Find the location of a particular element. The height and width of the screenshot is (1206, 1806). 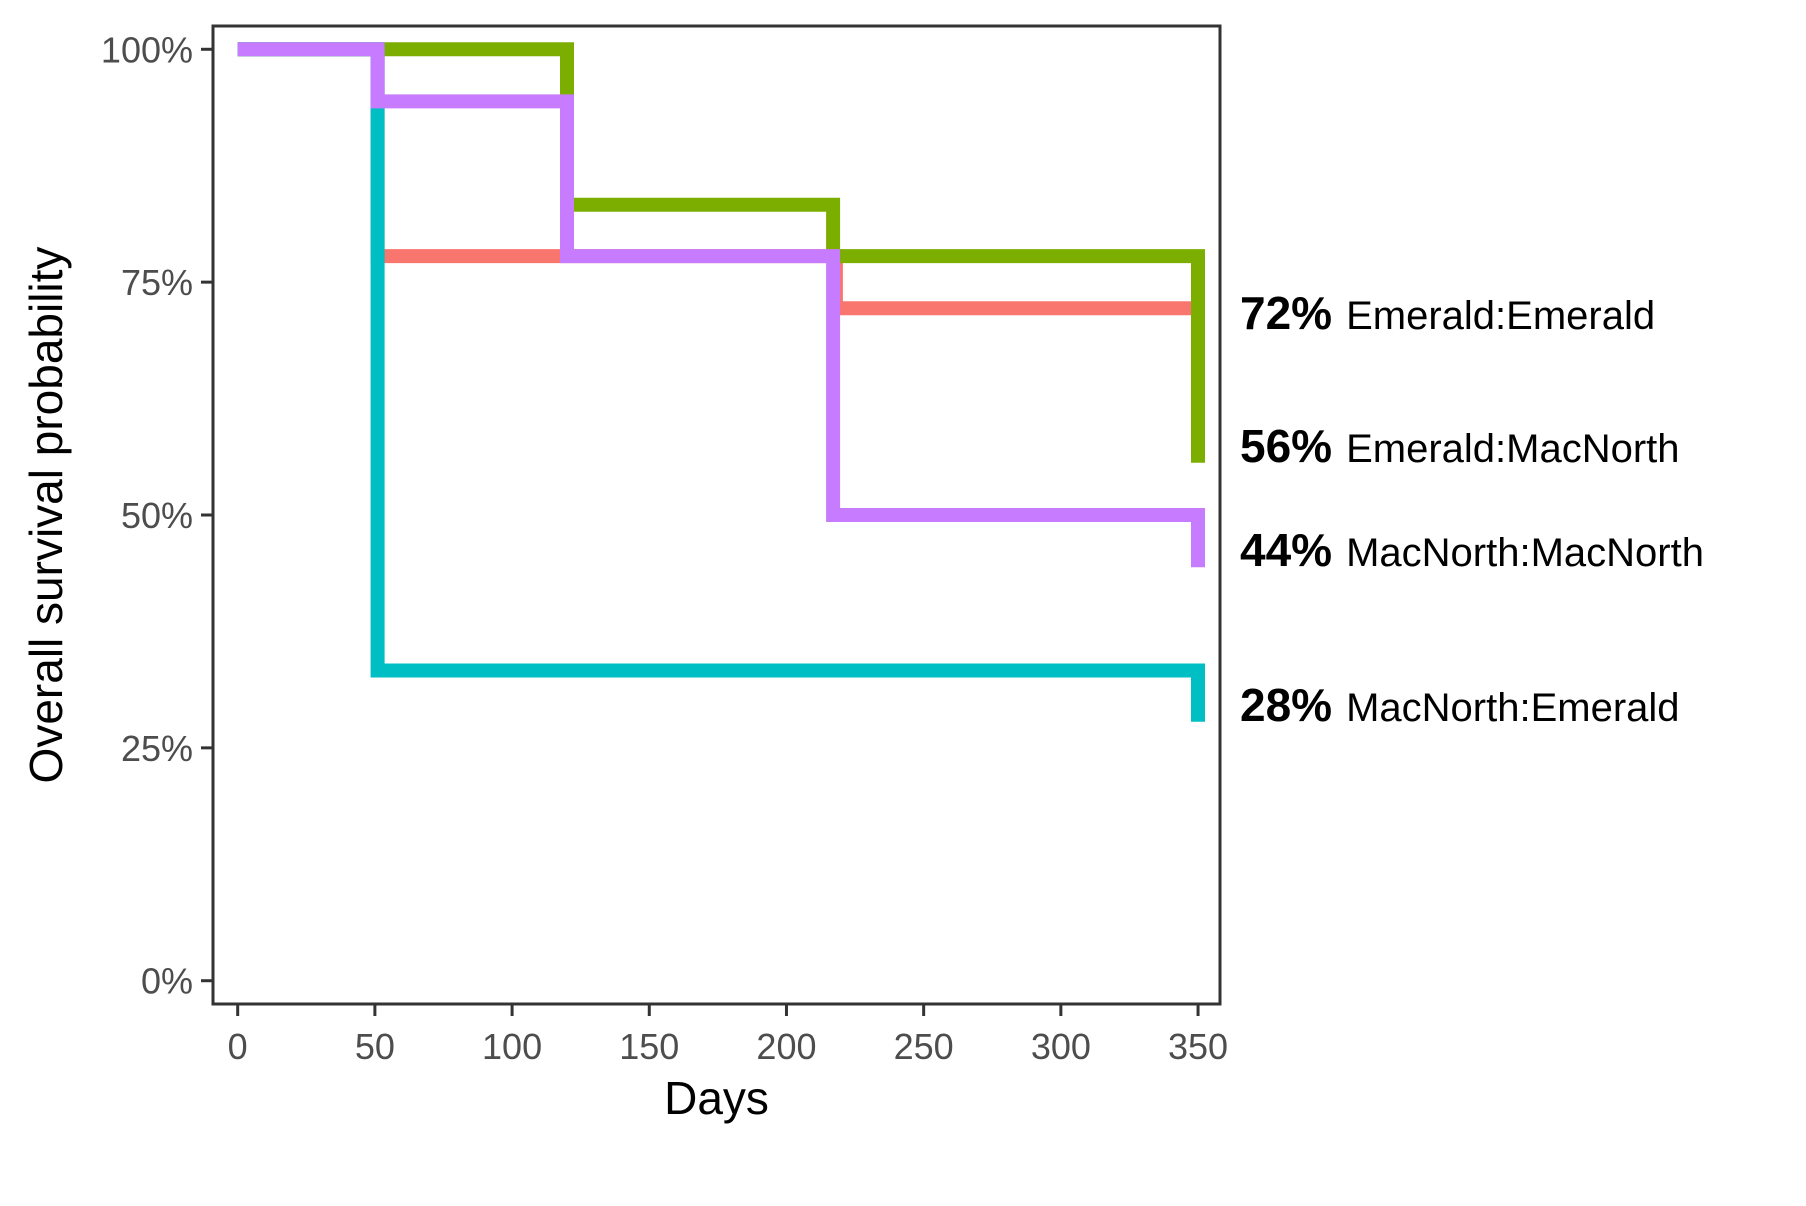

x-tick-label: 100 is located at coordinates (512, 1046).